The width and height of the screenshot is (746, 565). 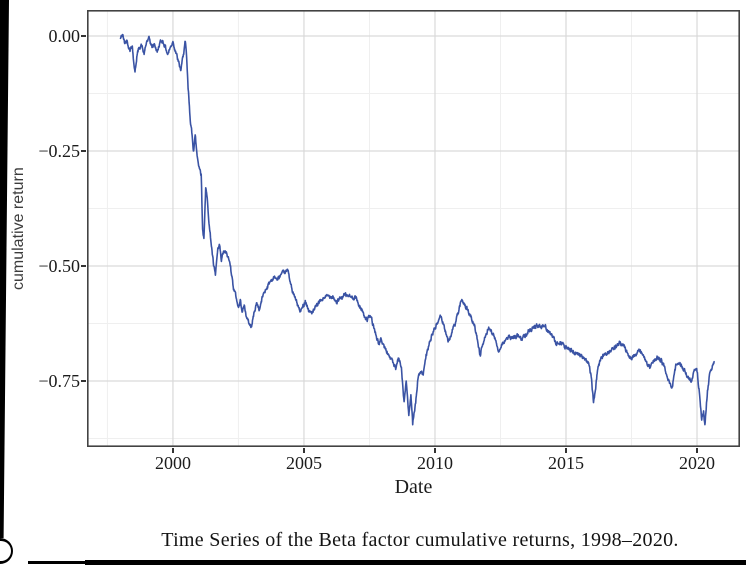 What do you see at coordinates (59, 265) in the screenshot?
I see `y-tick-label: −0.50` at bounding box center [59, 265].